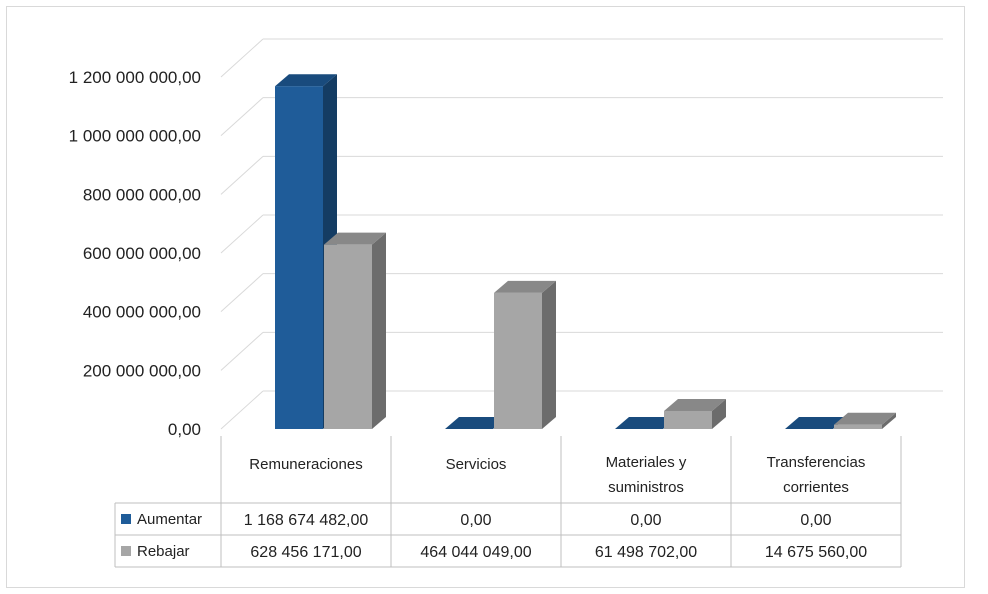 This screenshot has width=988, height=594. What do you see at coordinates (475, 552) in the screenshot?
I see `data-table-value: 464 044 049,00` at bounding box center [475, 552].